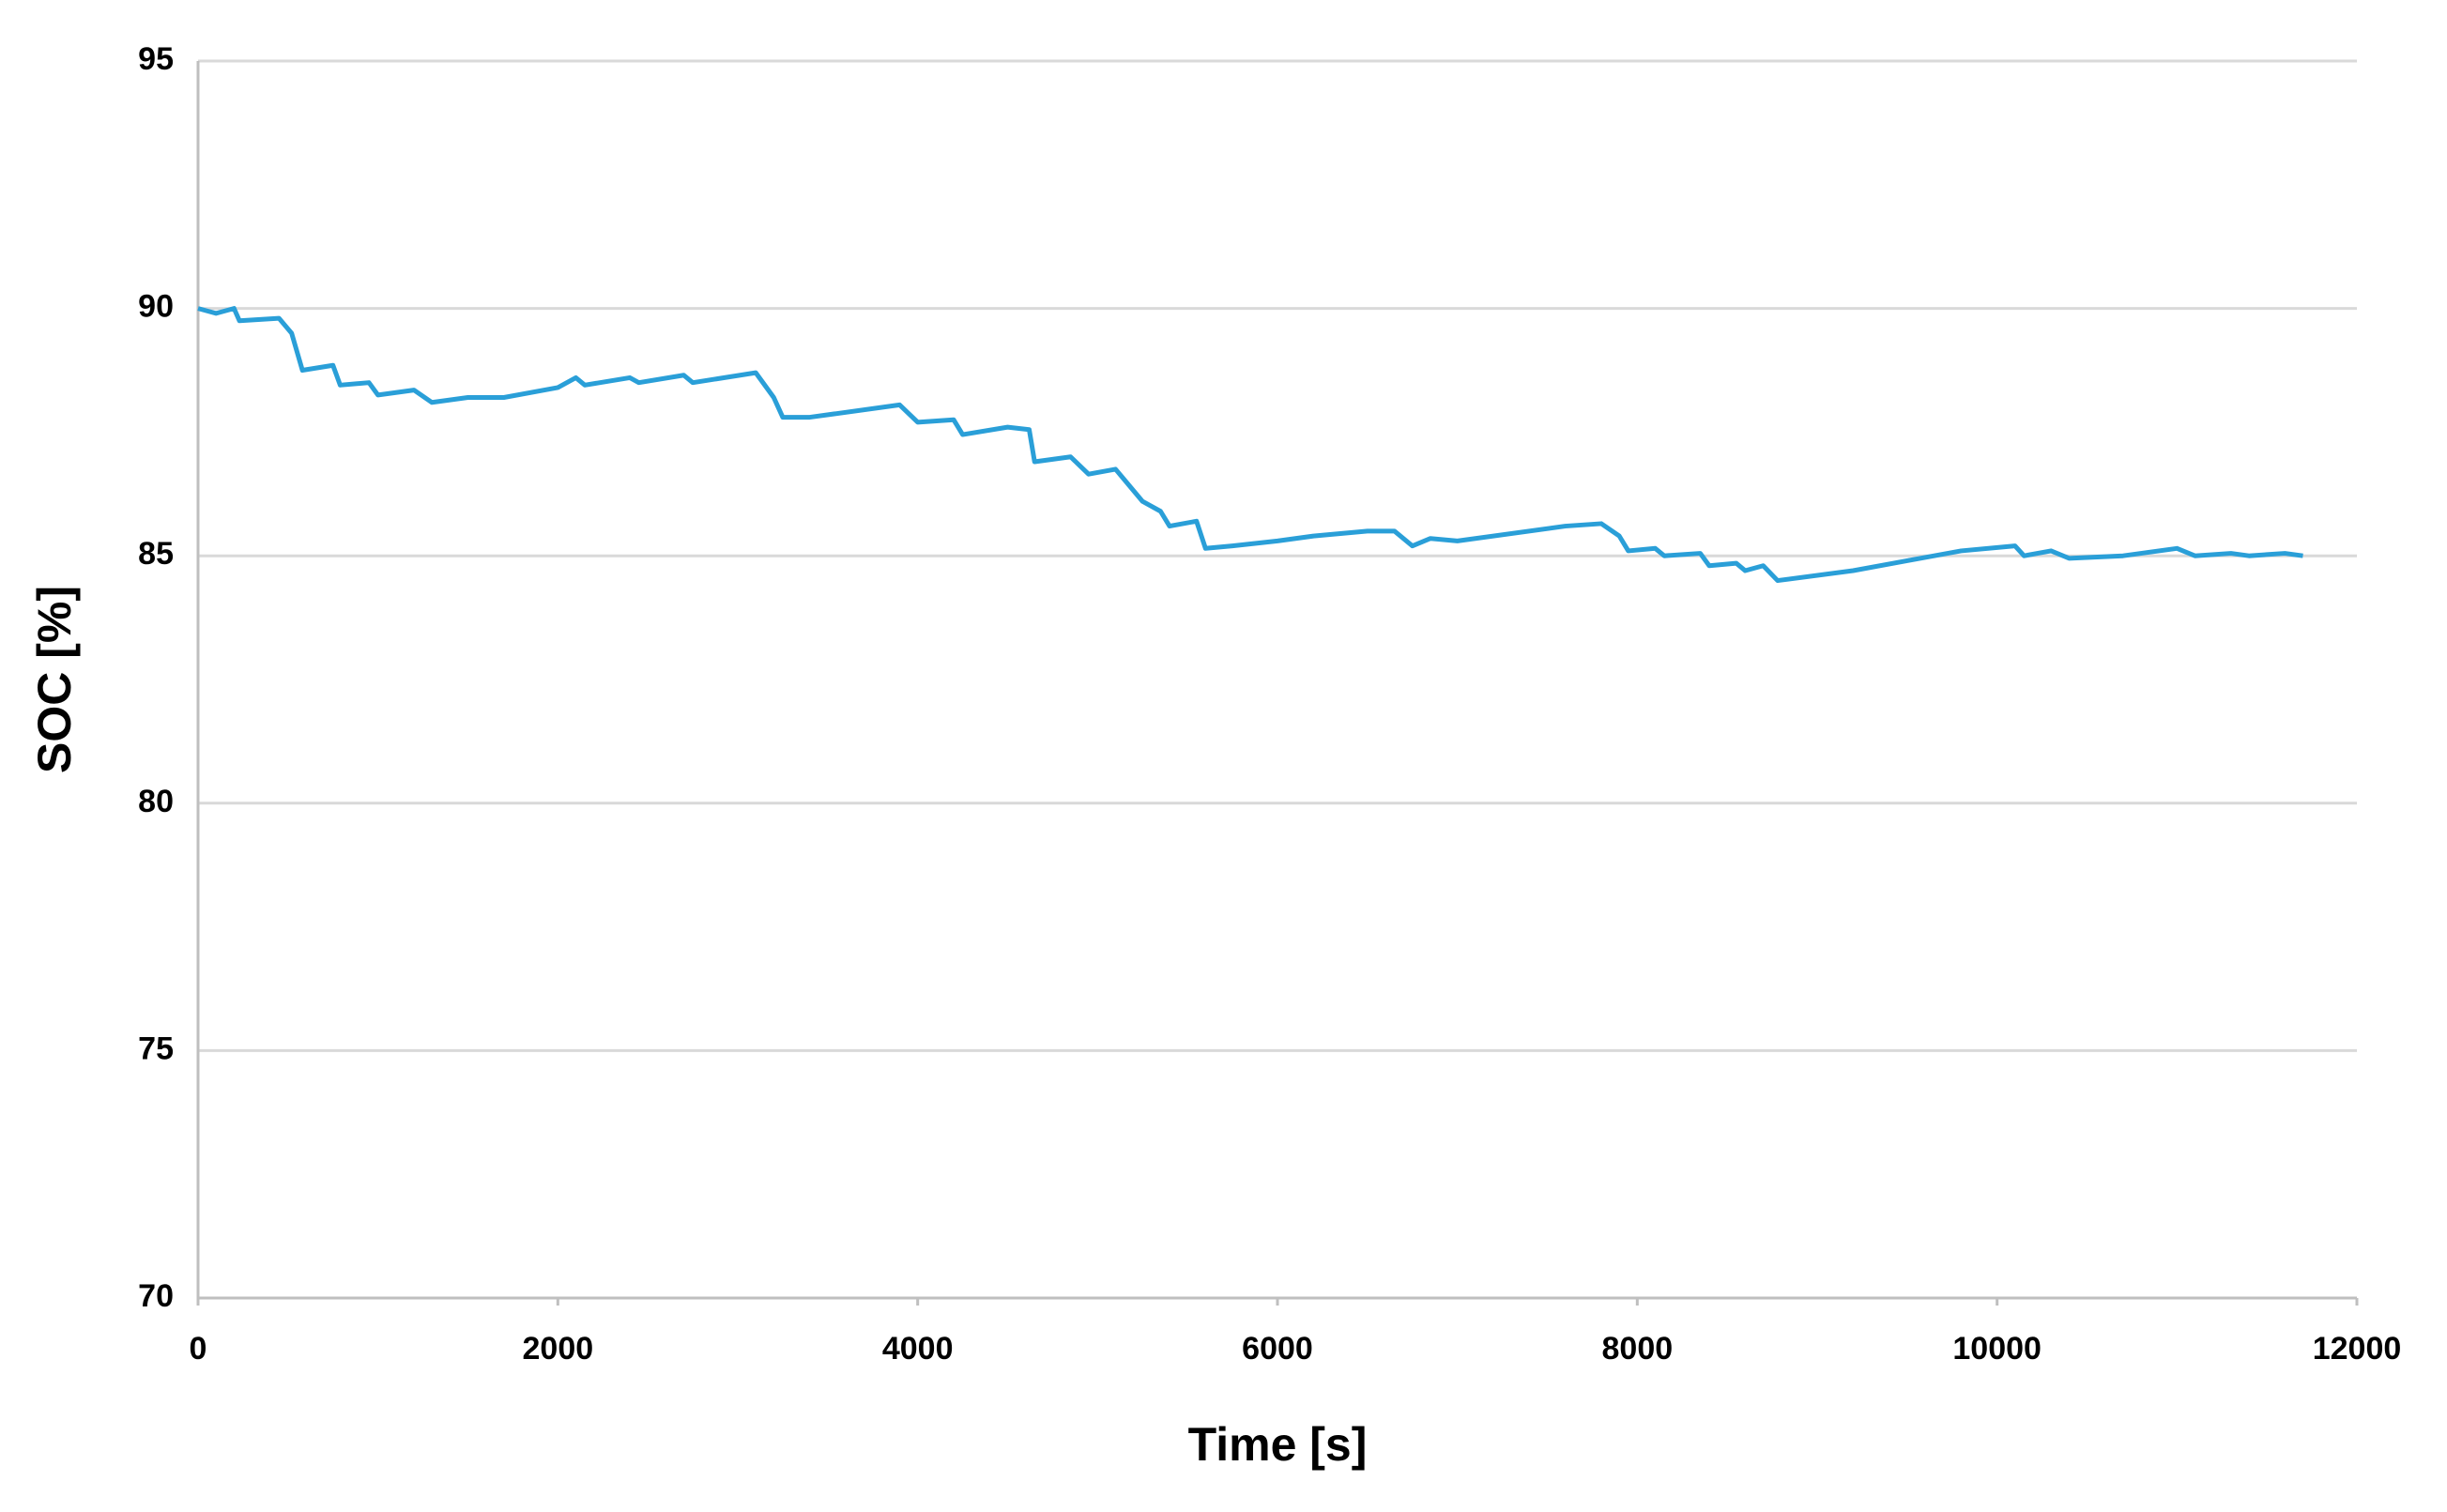  What do you see at coordinates (156, 1296) in the screenshot?
I see `y-tick-label: 70` at bounding box center [156, 1296].